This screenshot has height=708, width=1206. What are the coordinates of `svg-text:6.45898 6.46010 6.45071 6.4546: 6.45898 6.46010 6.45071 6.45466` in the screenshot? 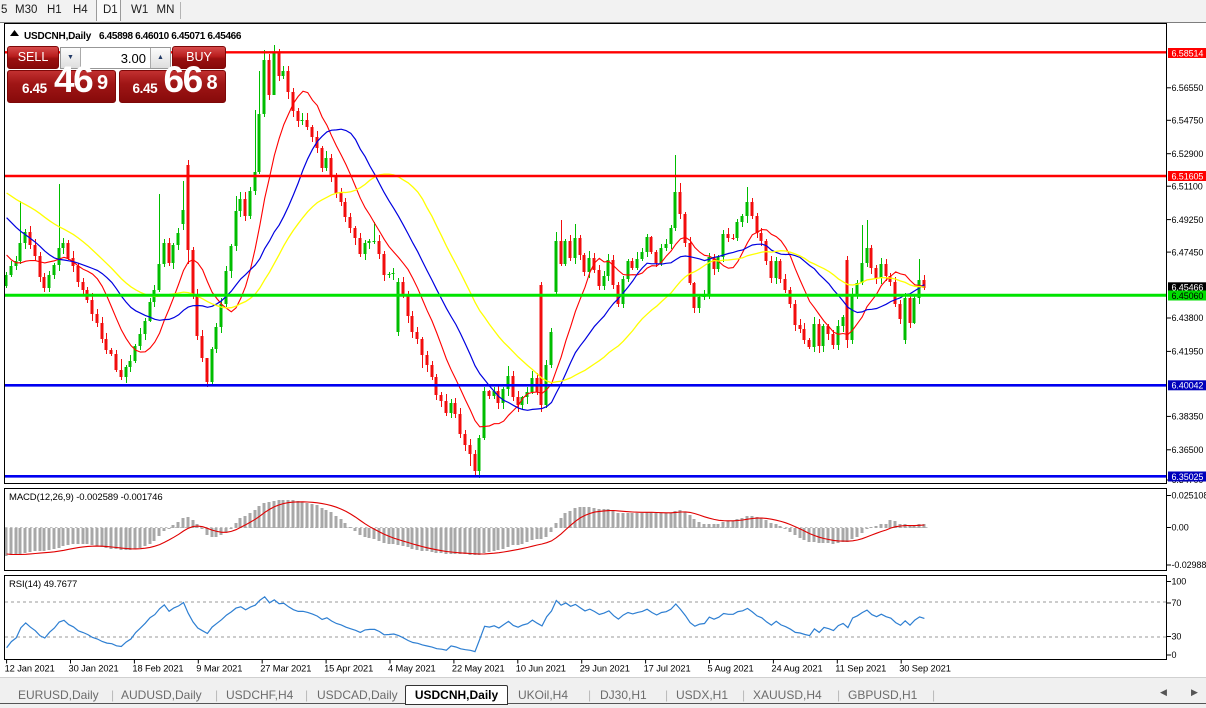 It's located at (170, 36).